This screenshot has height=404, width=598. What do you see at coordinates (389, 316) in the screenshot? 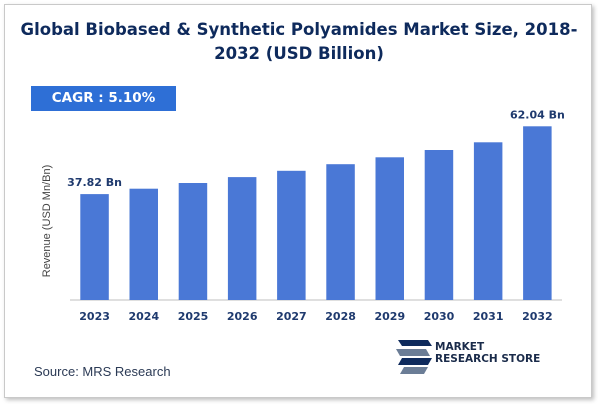
I see `x-tick-label-2029: 2029` at bounding box center [389, 316].